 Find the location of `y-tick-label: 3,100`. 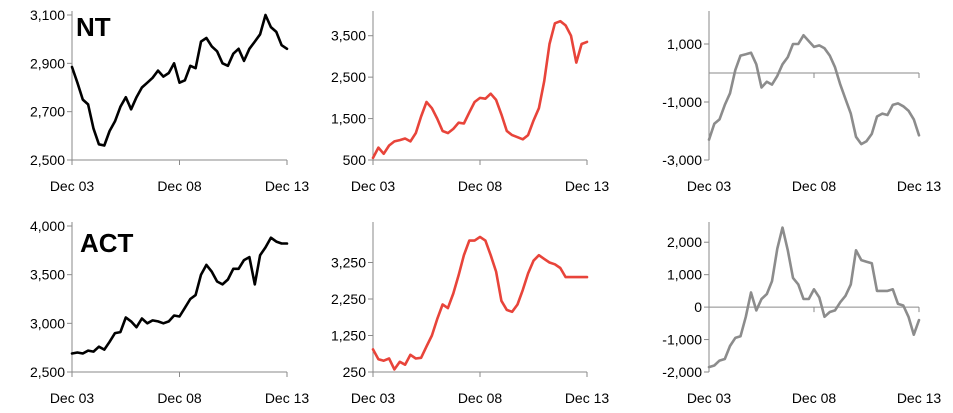

y-tick-label: 3,100 is located at coordinates (47, 15).